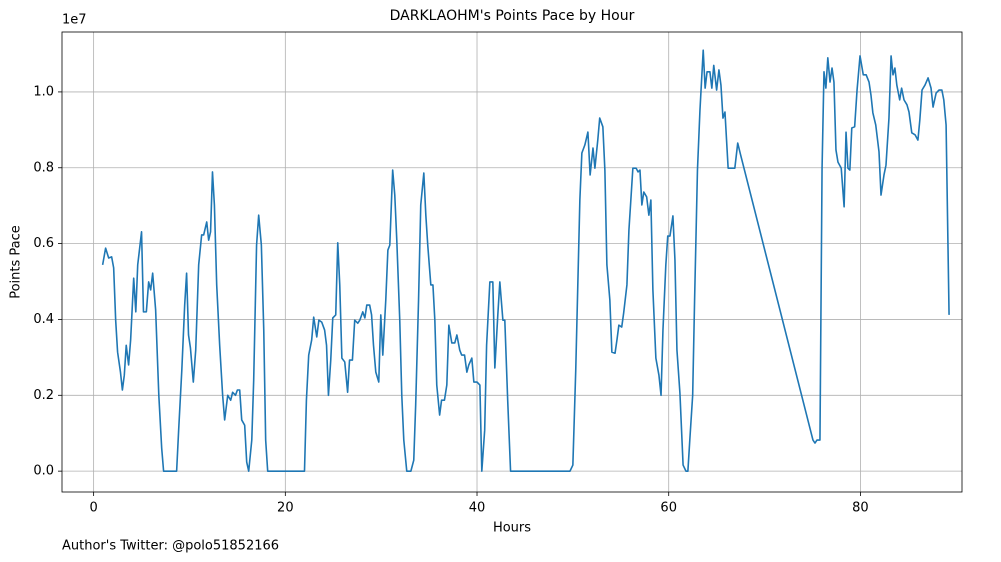 This screenshot has width=1001, height=562. Describe the element at coordinates (43, 167) in the screenshot. I see `y-tick-label: 0.8` at that location.